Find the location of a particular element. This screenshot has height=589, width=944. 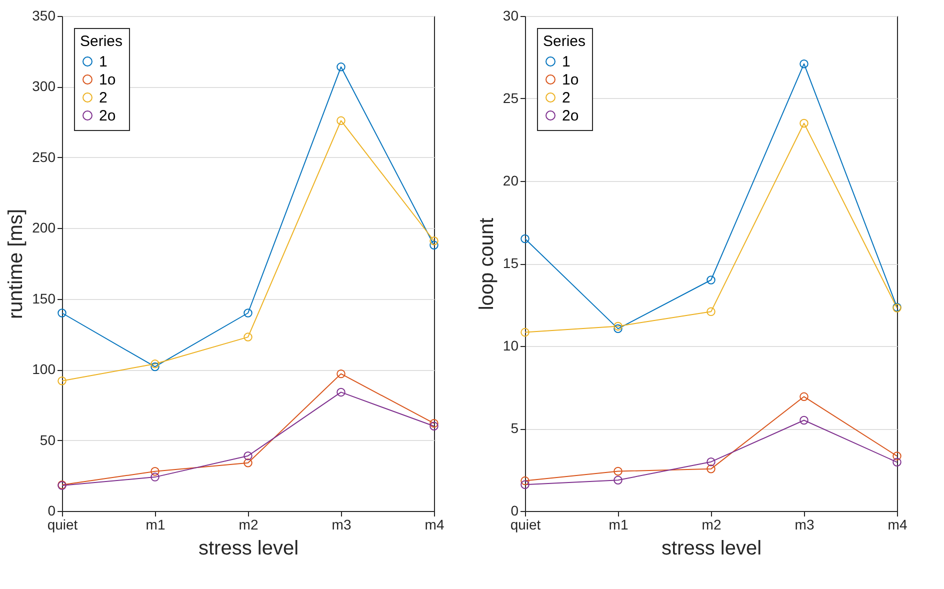

y-tick-label: 20 is located at coordinates (510, 180).